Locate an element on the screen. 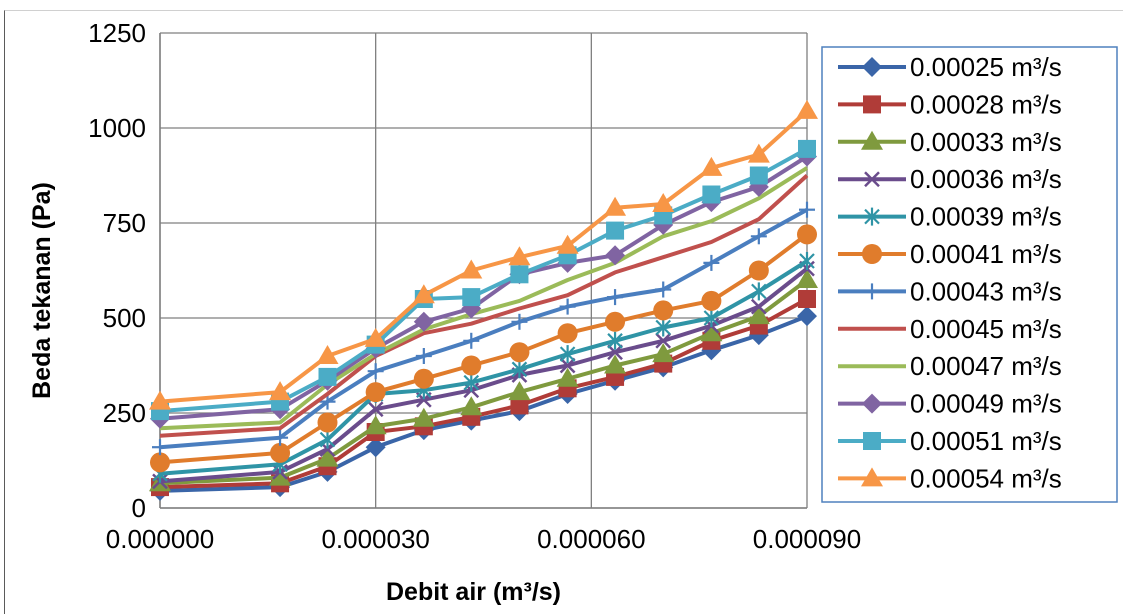 The width and height of the screenshot is (1124, 615). legend-item: 0.00049 m³/s is located at coordinates (950, 404).